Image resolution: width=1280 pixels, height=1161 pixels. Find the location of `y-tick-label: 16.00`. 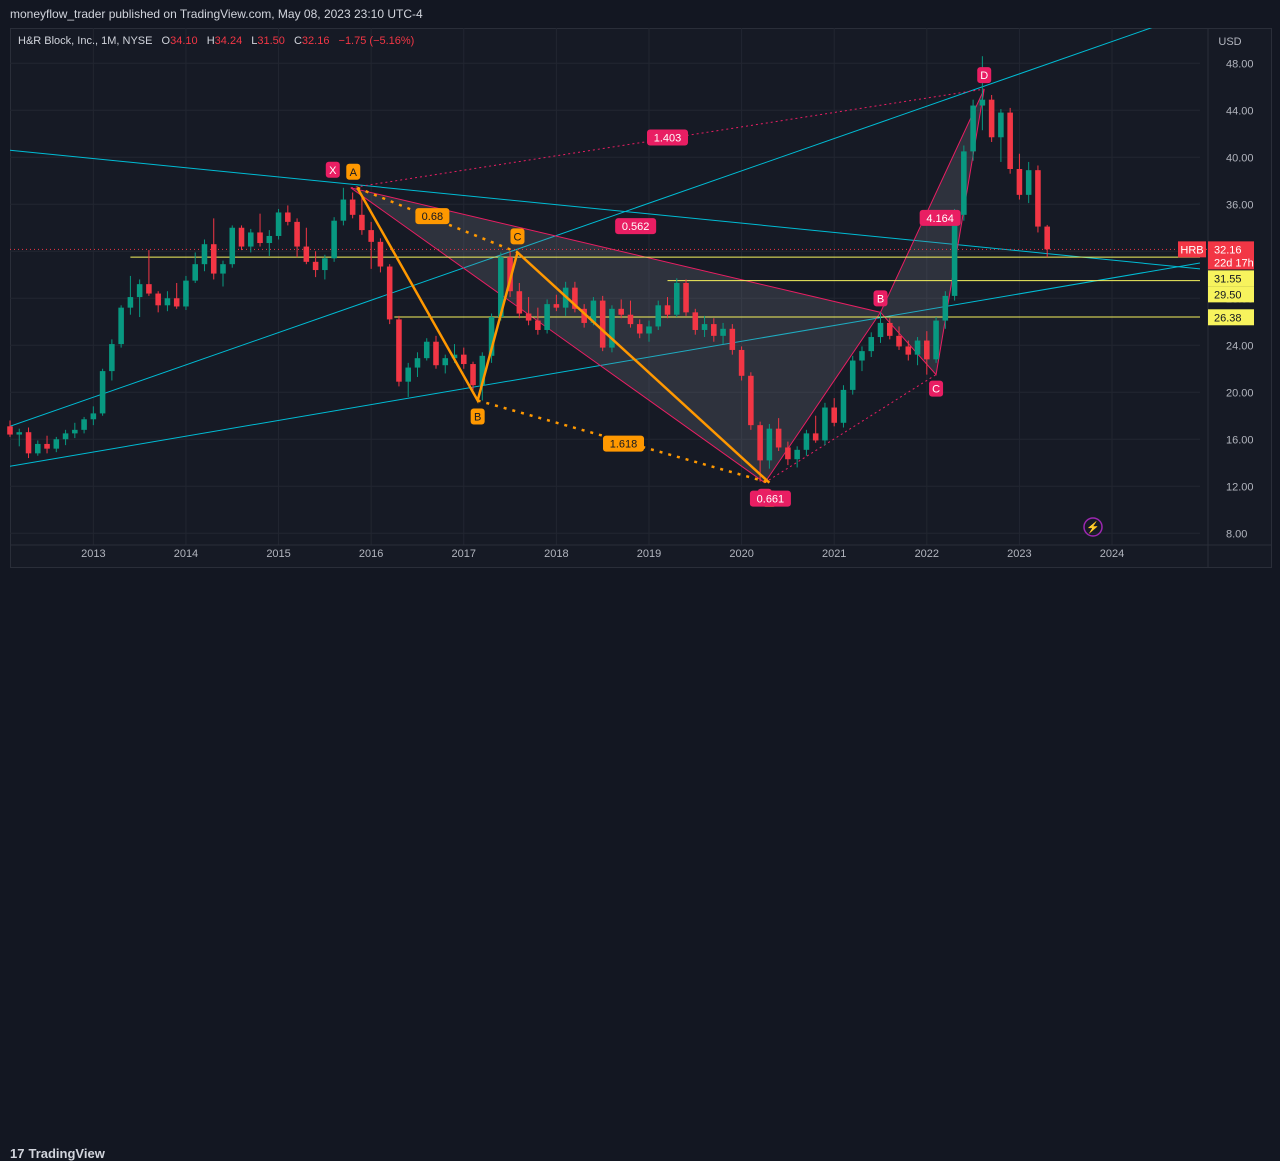

y-tick-label: 16.00 is located at coordinates (1240, 440).